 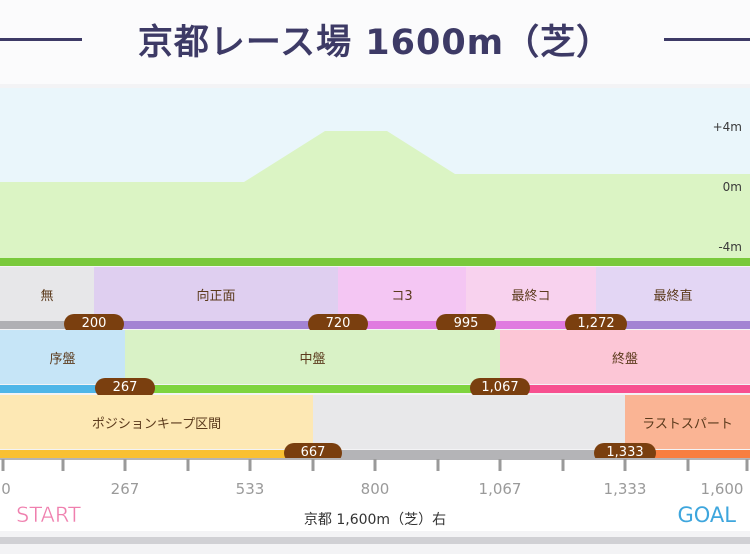 I want to click on spurt-bar-neutral, so click(x=469, y=454).